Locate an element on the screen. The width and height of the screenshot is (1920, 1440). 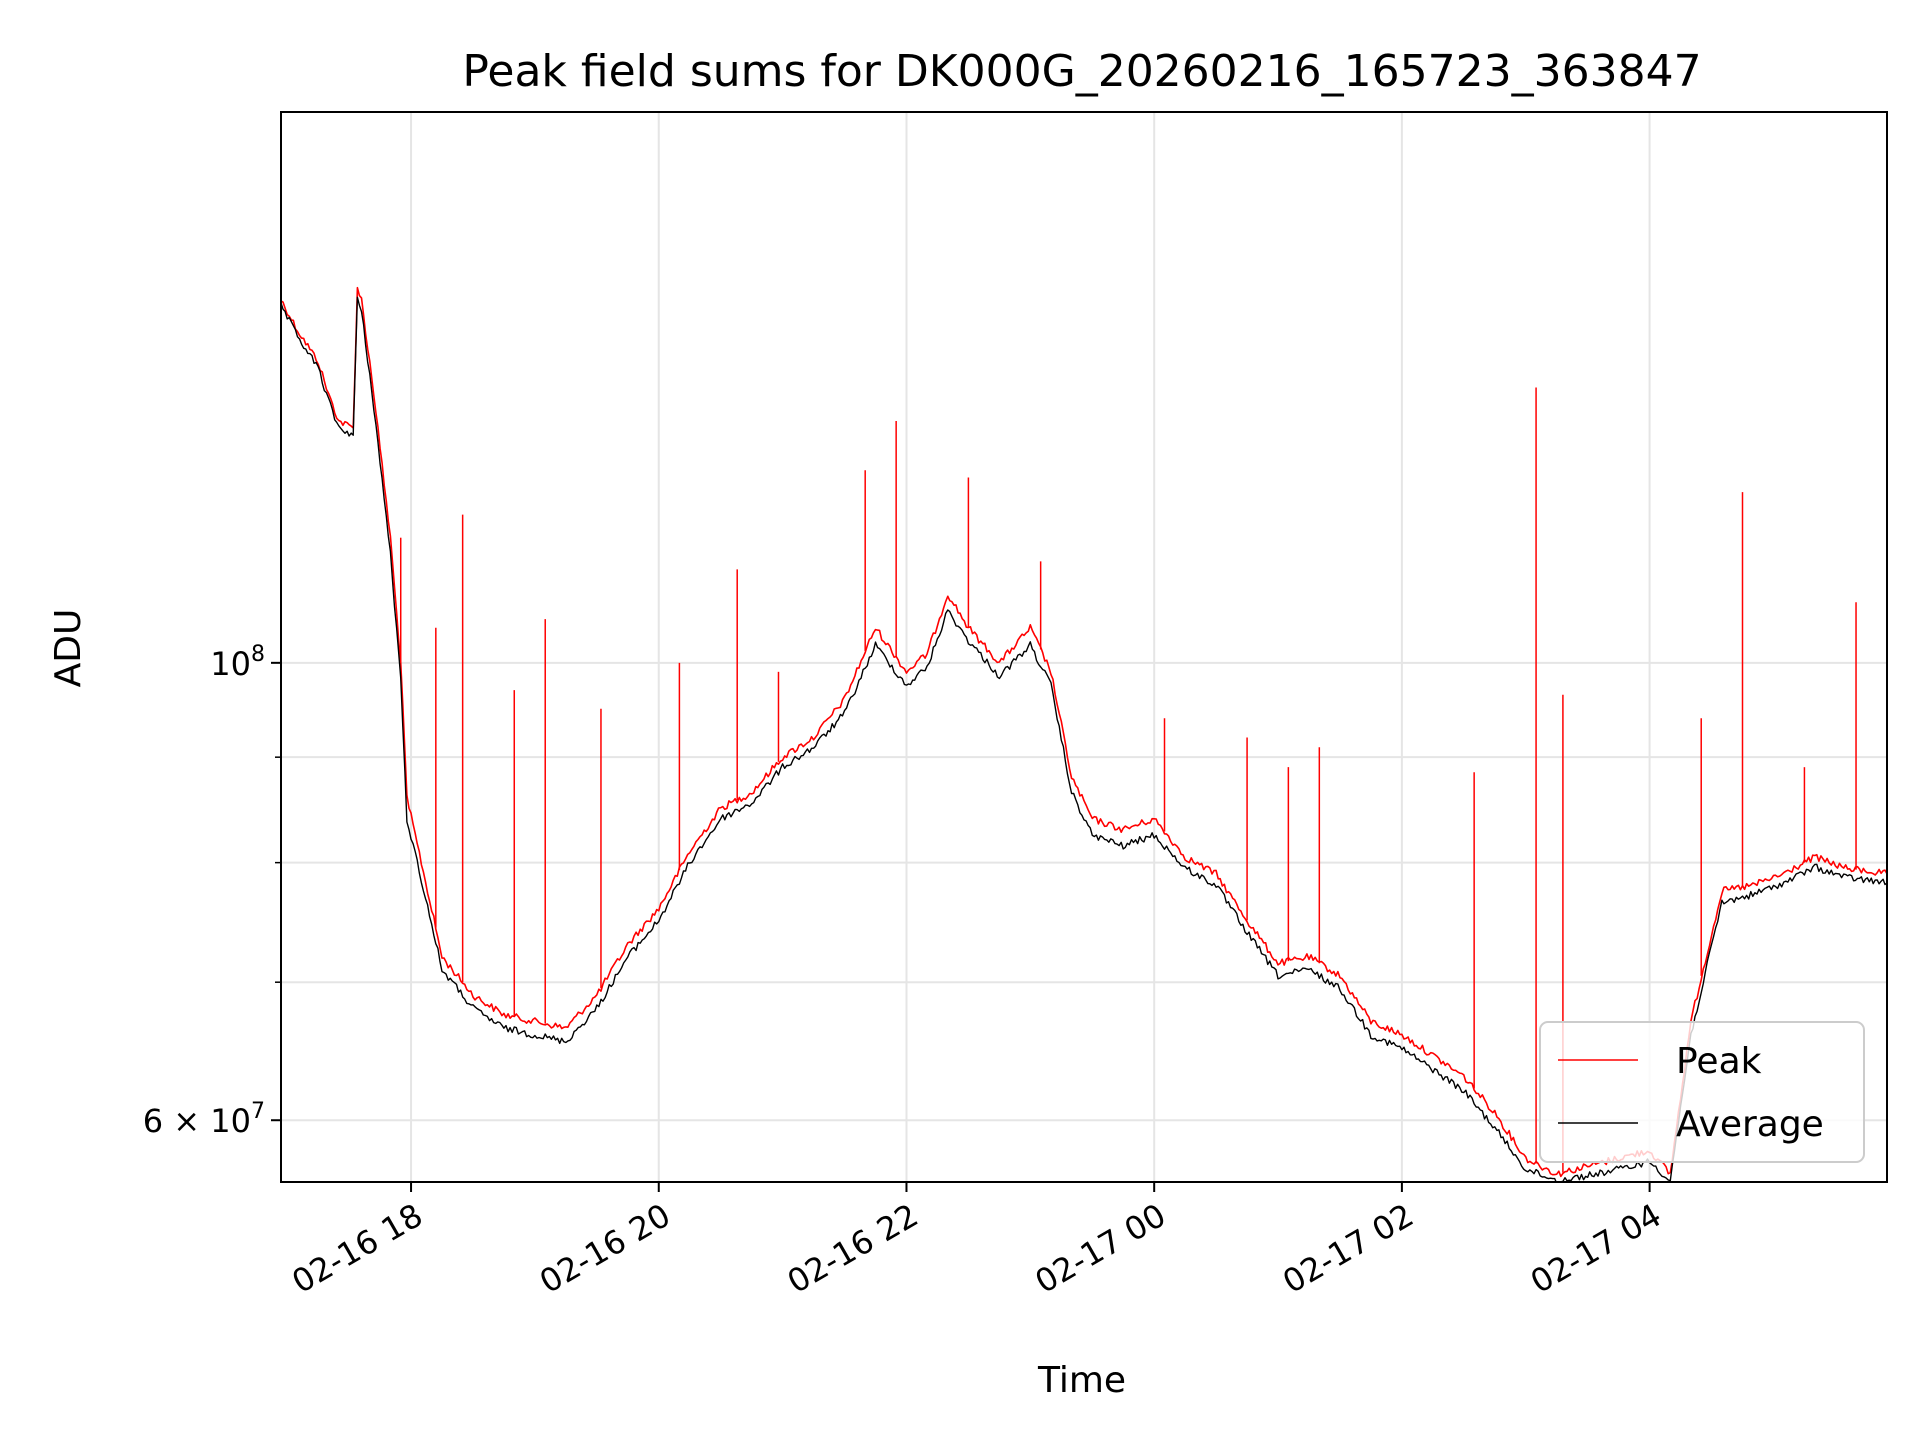
legend: Peak Average is located at coordinates (1702, 1092).